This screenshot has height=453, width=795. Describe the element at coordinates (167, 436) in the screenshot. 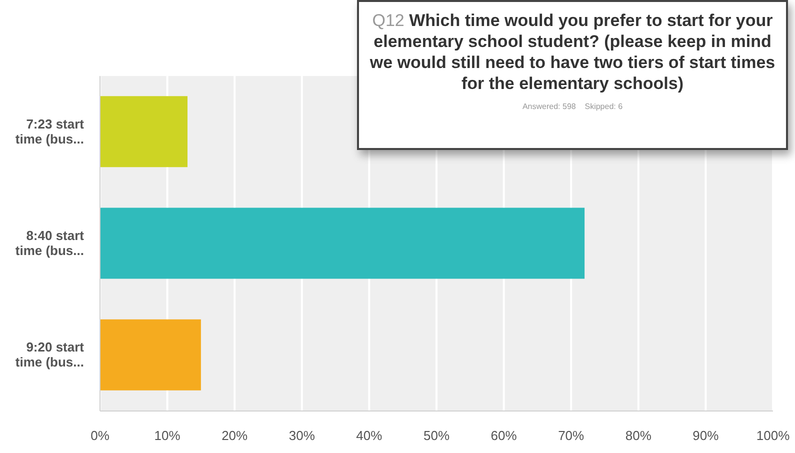

I see `x-tick-label: 10%` at that location.